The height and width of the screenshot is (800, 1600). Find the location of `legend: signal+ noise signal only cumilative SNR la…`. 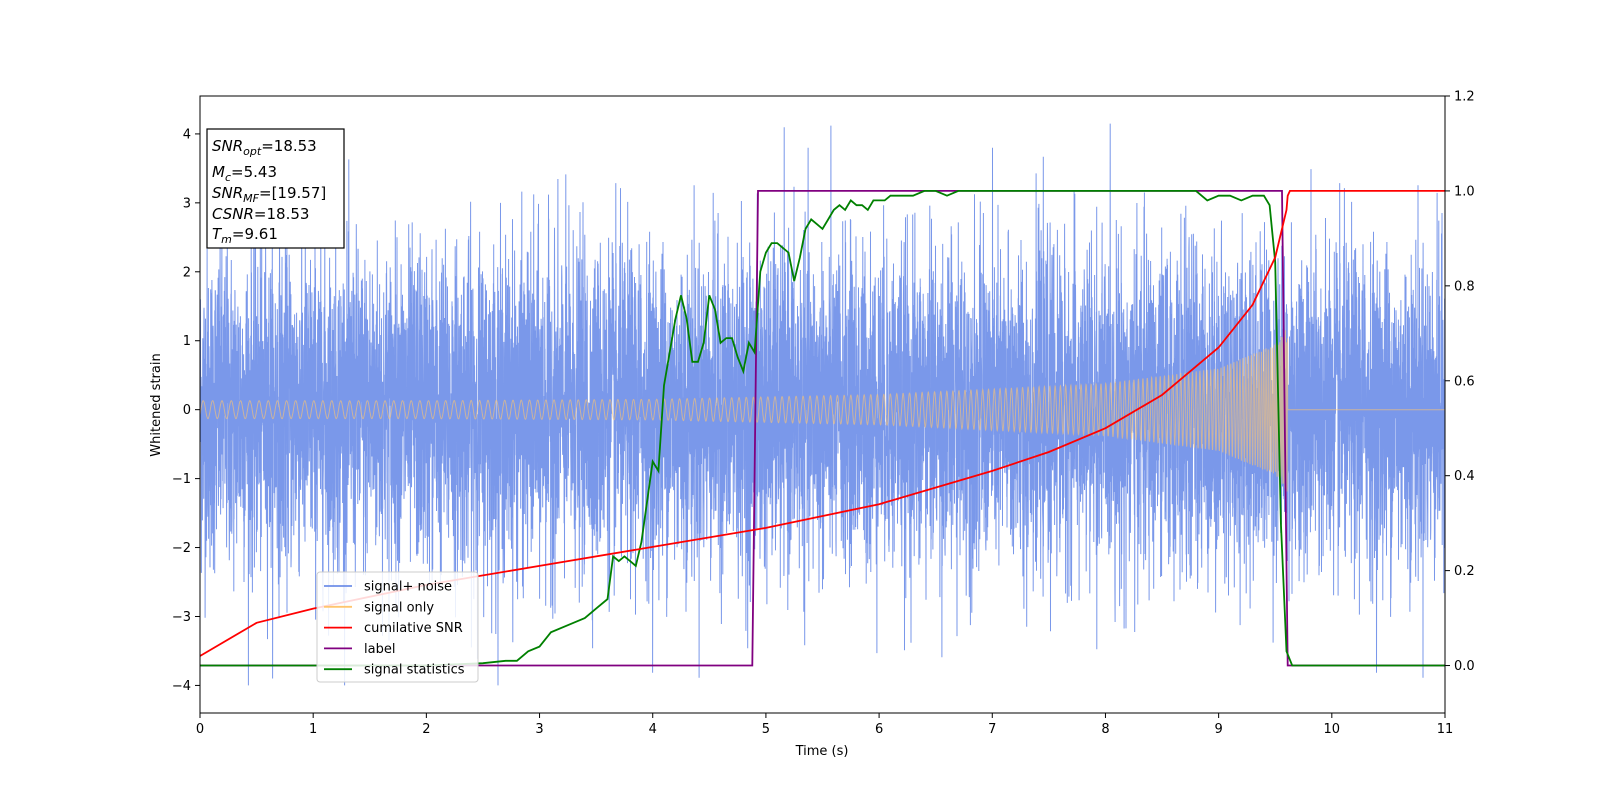

legend: signal+ noise signal only cumilative SNR la… is located at coordinates (397, 627).